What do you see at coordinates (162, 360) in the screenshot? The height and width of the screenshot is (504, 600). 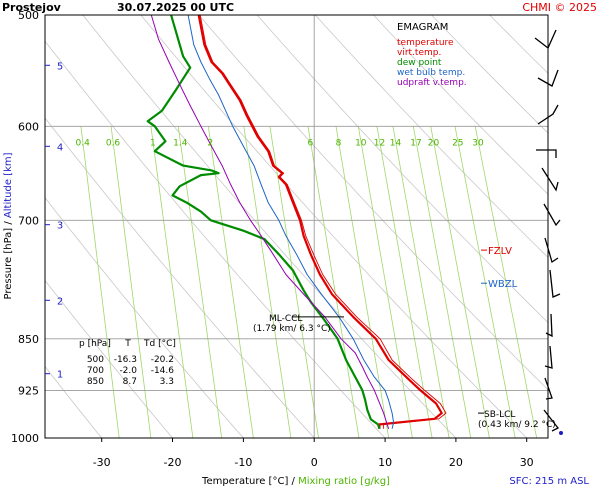 I see `table-cell: -20.2` at bounding box center [162, 360].